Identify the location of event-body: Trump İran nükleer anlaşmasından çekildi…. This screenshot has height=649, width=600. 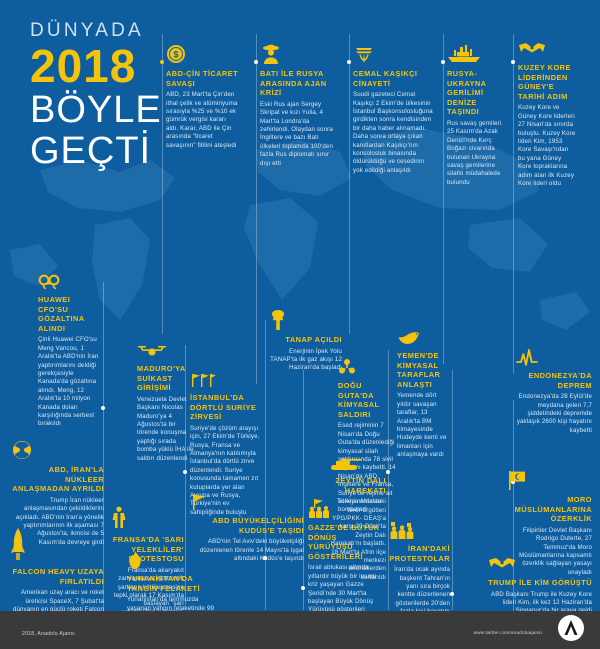
(59, 521).